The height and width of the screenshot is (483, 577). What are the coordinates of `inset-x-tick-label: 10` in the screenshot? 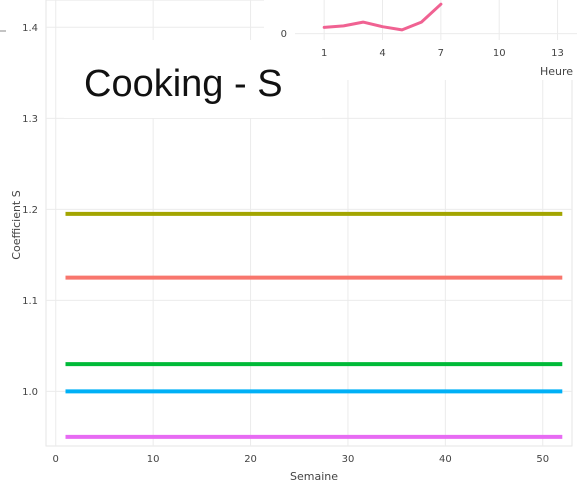 It's located at (499, 53).